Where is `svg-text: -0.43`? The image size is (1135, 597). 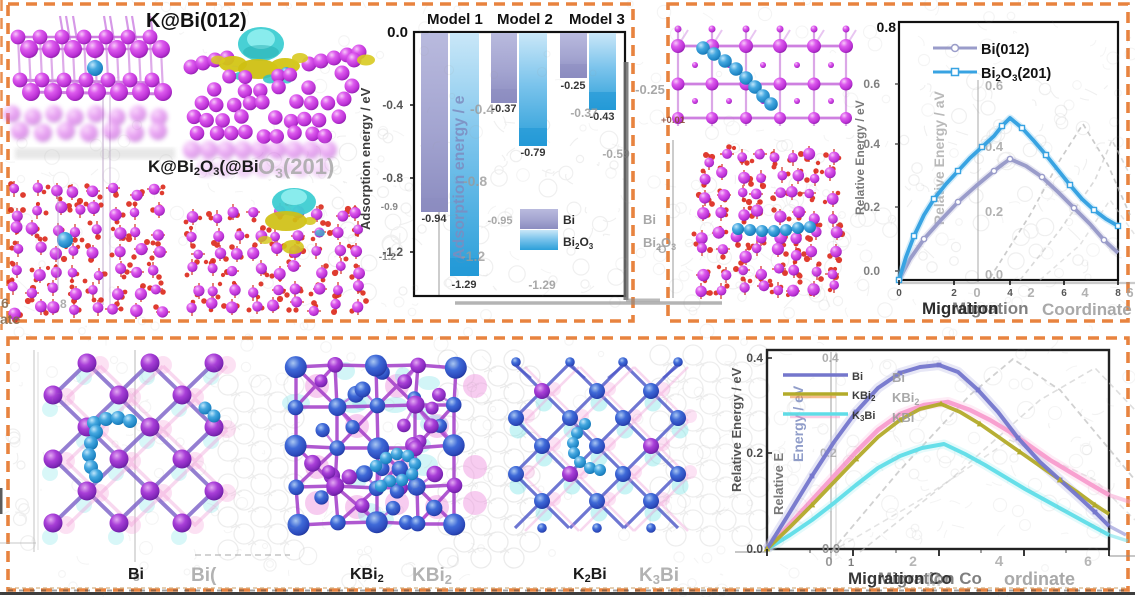 svg-text: -0.43 is located at coordinates (601, 117).